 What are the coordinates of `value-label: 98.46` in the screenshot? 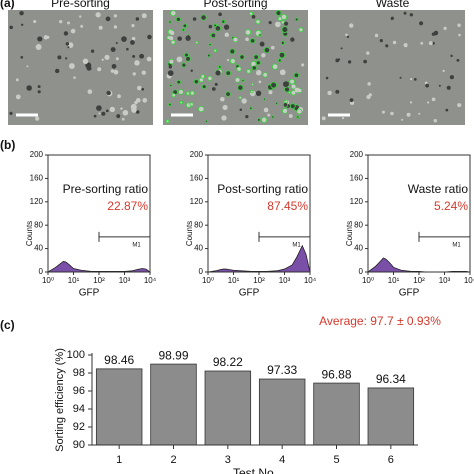 It's located at (119, 360).